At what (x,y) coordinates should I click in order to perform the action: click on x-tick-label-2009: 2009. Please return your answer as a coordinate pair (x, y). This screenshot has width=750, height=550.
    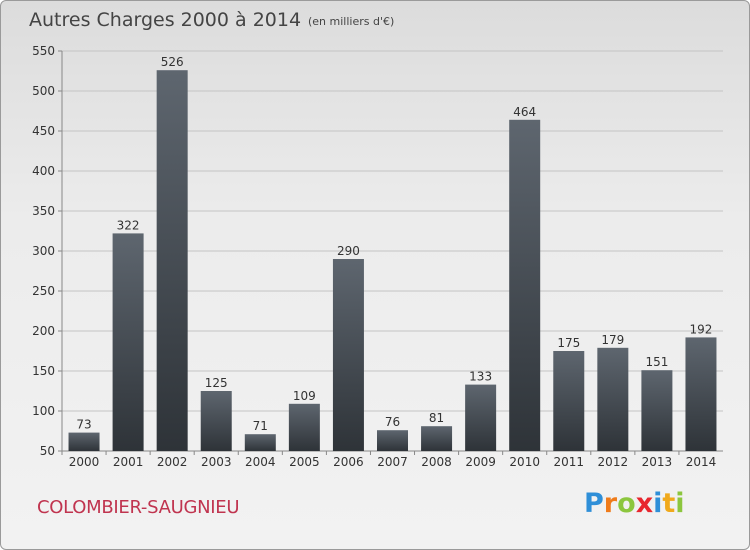
    Looking at the image, I should click on (480, 462).